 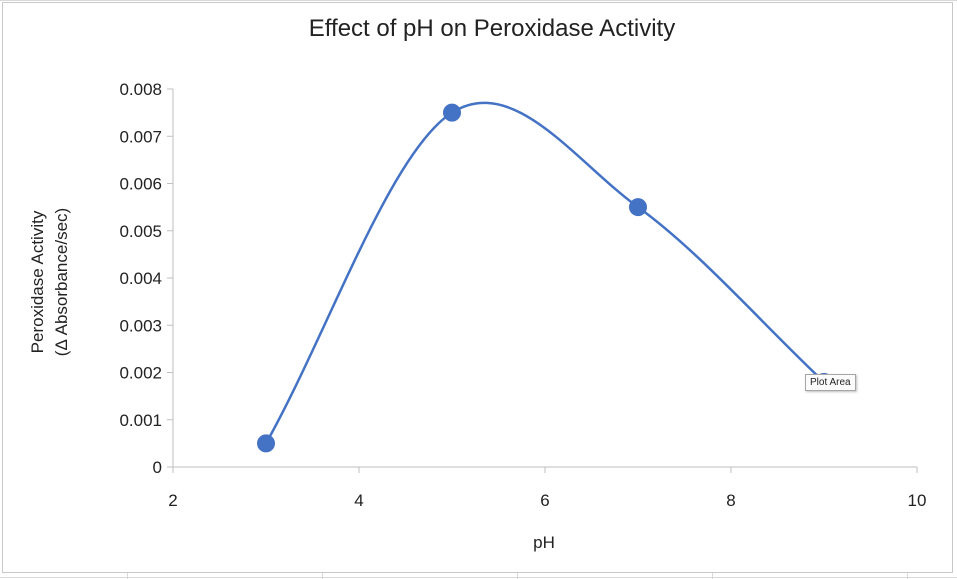 What do you see at coordinates (61, 282) in the screenshot?
I see `y-axis-label-line2: (Δ Absorbance/sec)` at bounding box center [61, 282].